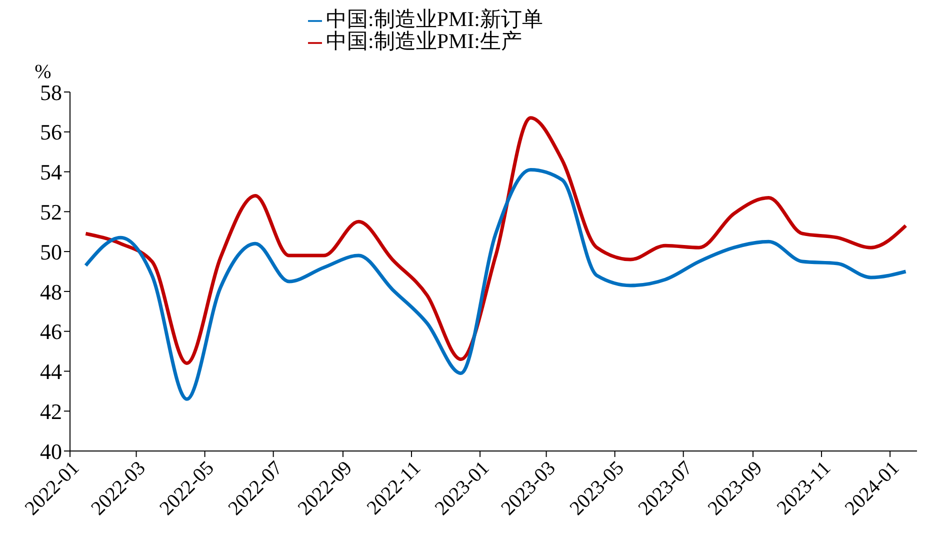  Describe the element at coordinates (51, 132) in the screenshot. I see `y-tick-label: 56` at that location.